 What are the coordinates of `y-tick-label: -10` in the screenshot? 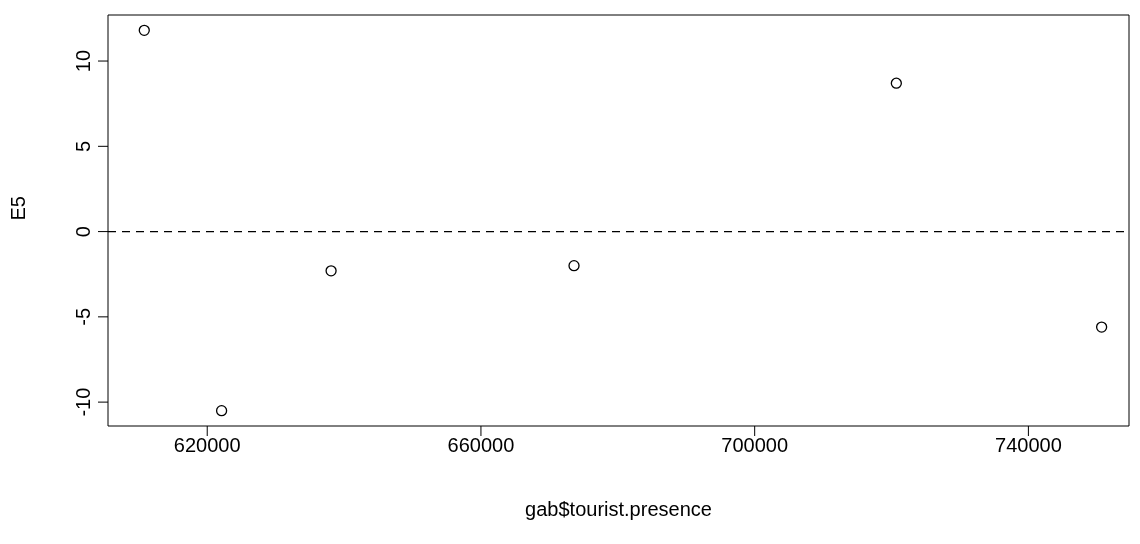 It's located at (83, 402).